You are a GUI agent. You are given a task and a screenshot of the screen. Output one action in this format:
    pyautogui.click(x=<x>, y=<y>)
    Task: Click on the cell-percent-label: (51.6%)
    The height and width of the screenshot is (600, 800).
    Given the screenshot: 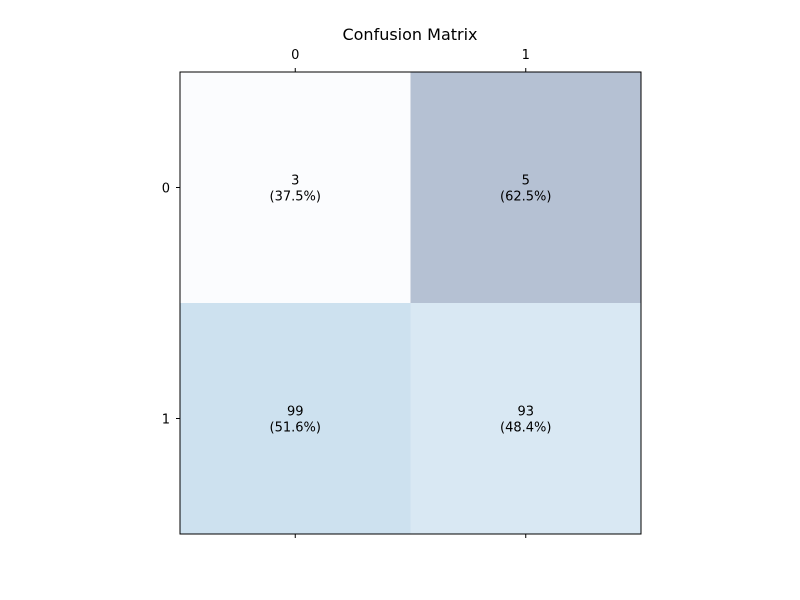 What is the action you would take?
    pyautogui.click(x=295, y=428)
    